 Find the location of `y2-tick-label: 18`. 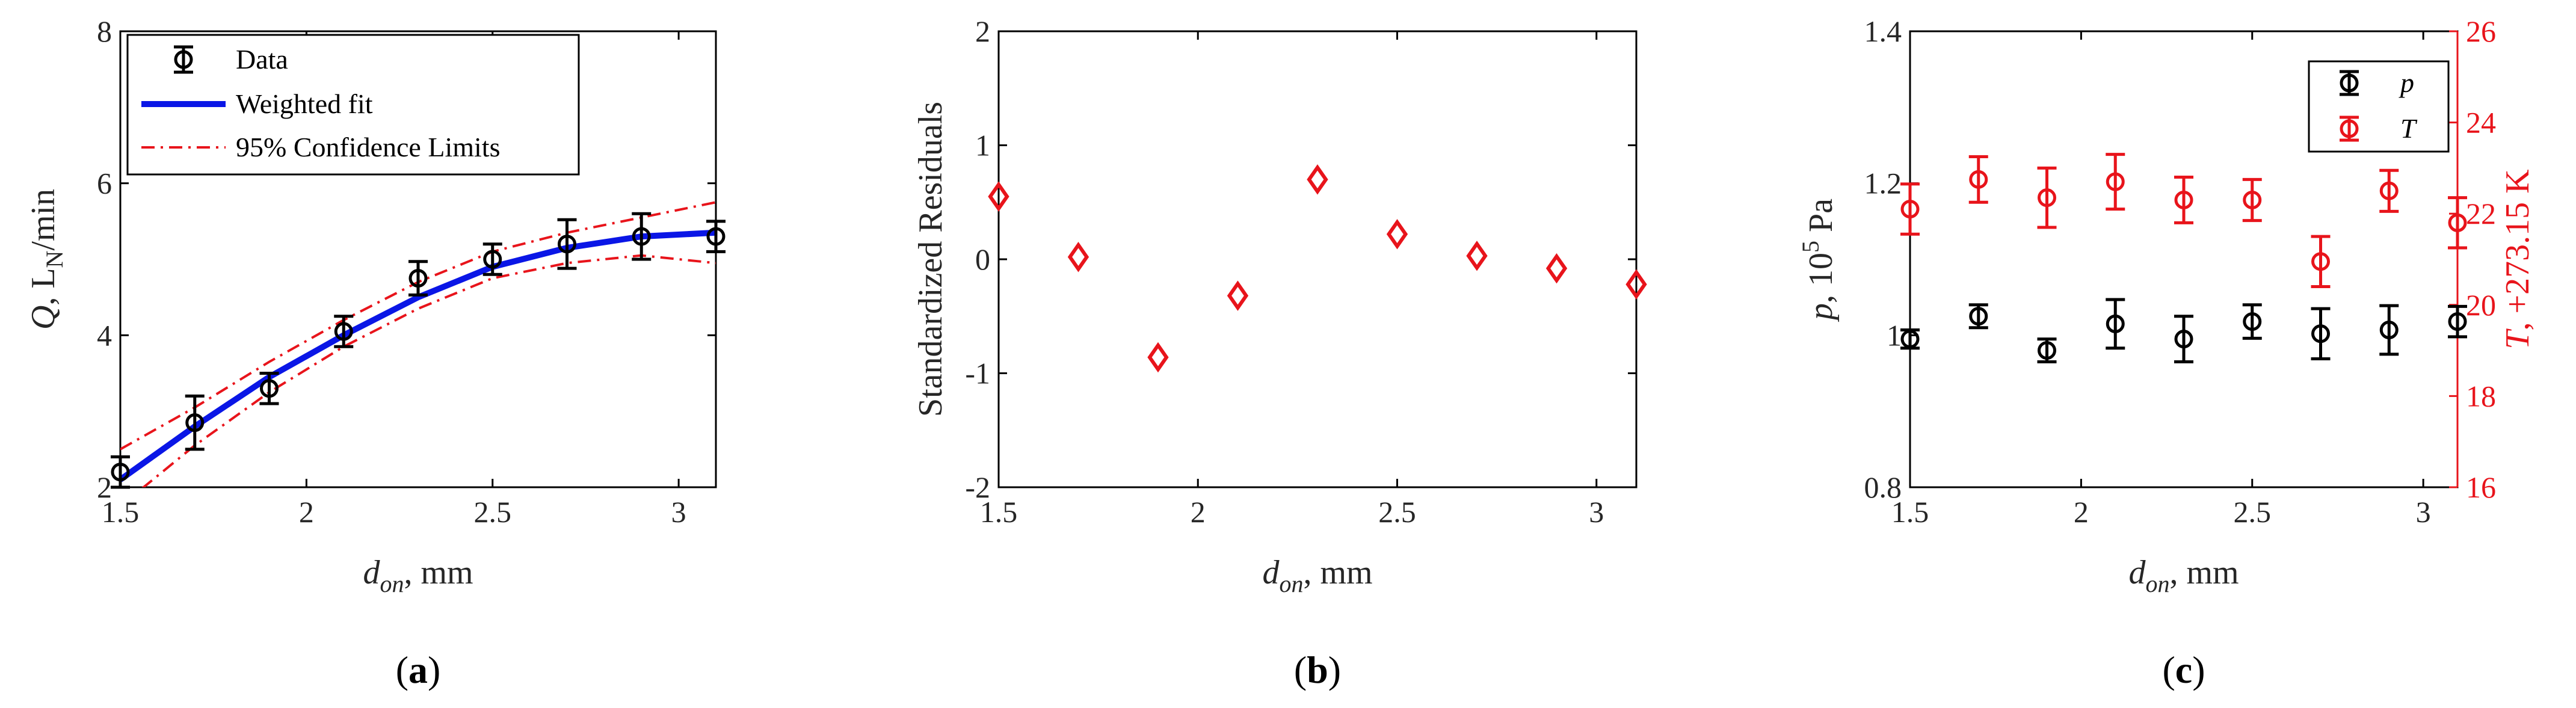

y2-tick-label: 18 is located at coordinates (2481, 396).